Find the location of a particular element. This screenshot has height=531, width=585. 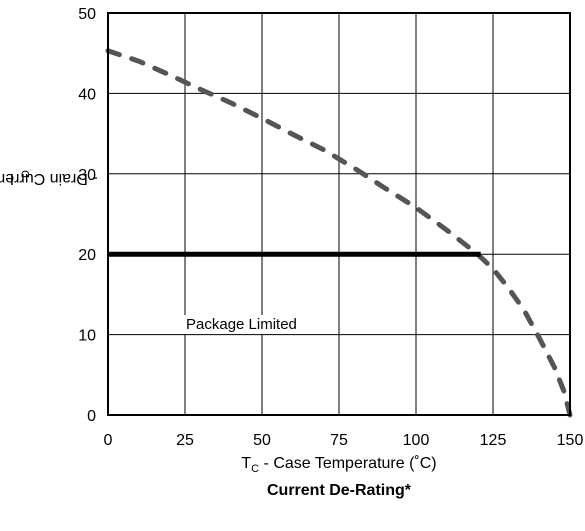

x-axis-label: TC - Case Temperature (˚C) is located at coordinates (339, 465).